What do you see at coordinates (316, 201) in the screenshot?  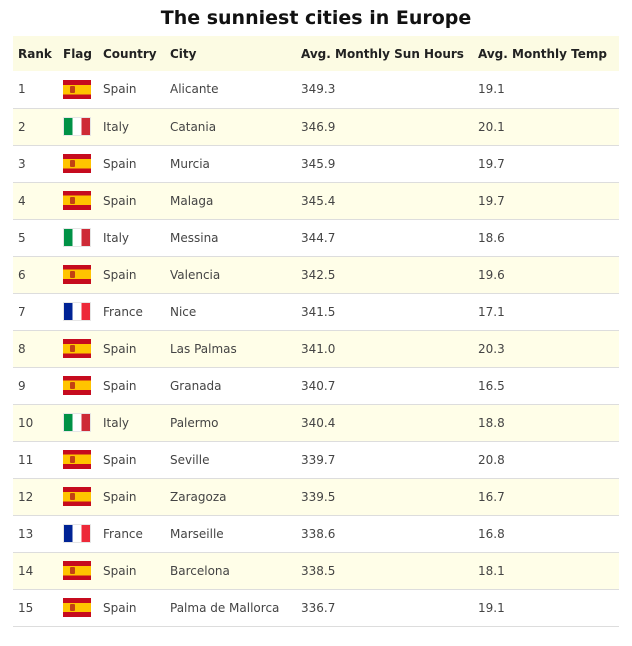 I see `table-row: 4 Spain Malaga 345.4 19.7` at bounding box center [316, 201].